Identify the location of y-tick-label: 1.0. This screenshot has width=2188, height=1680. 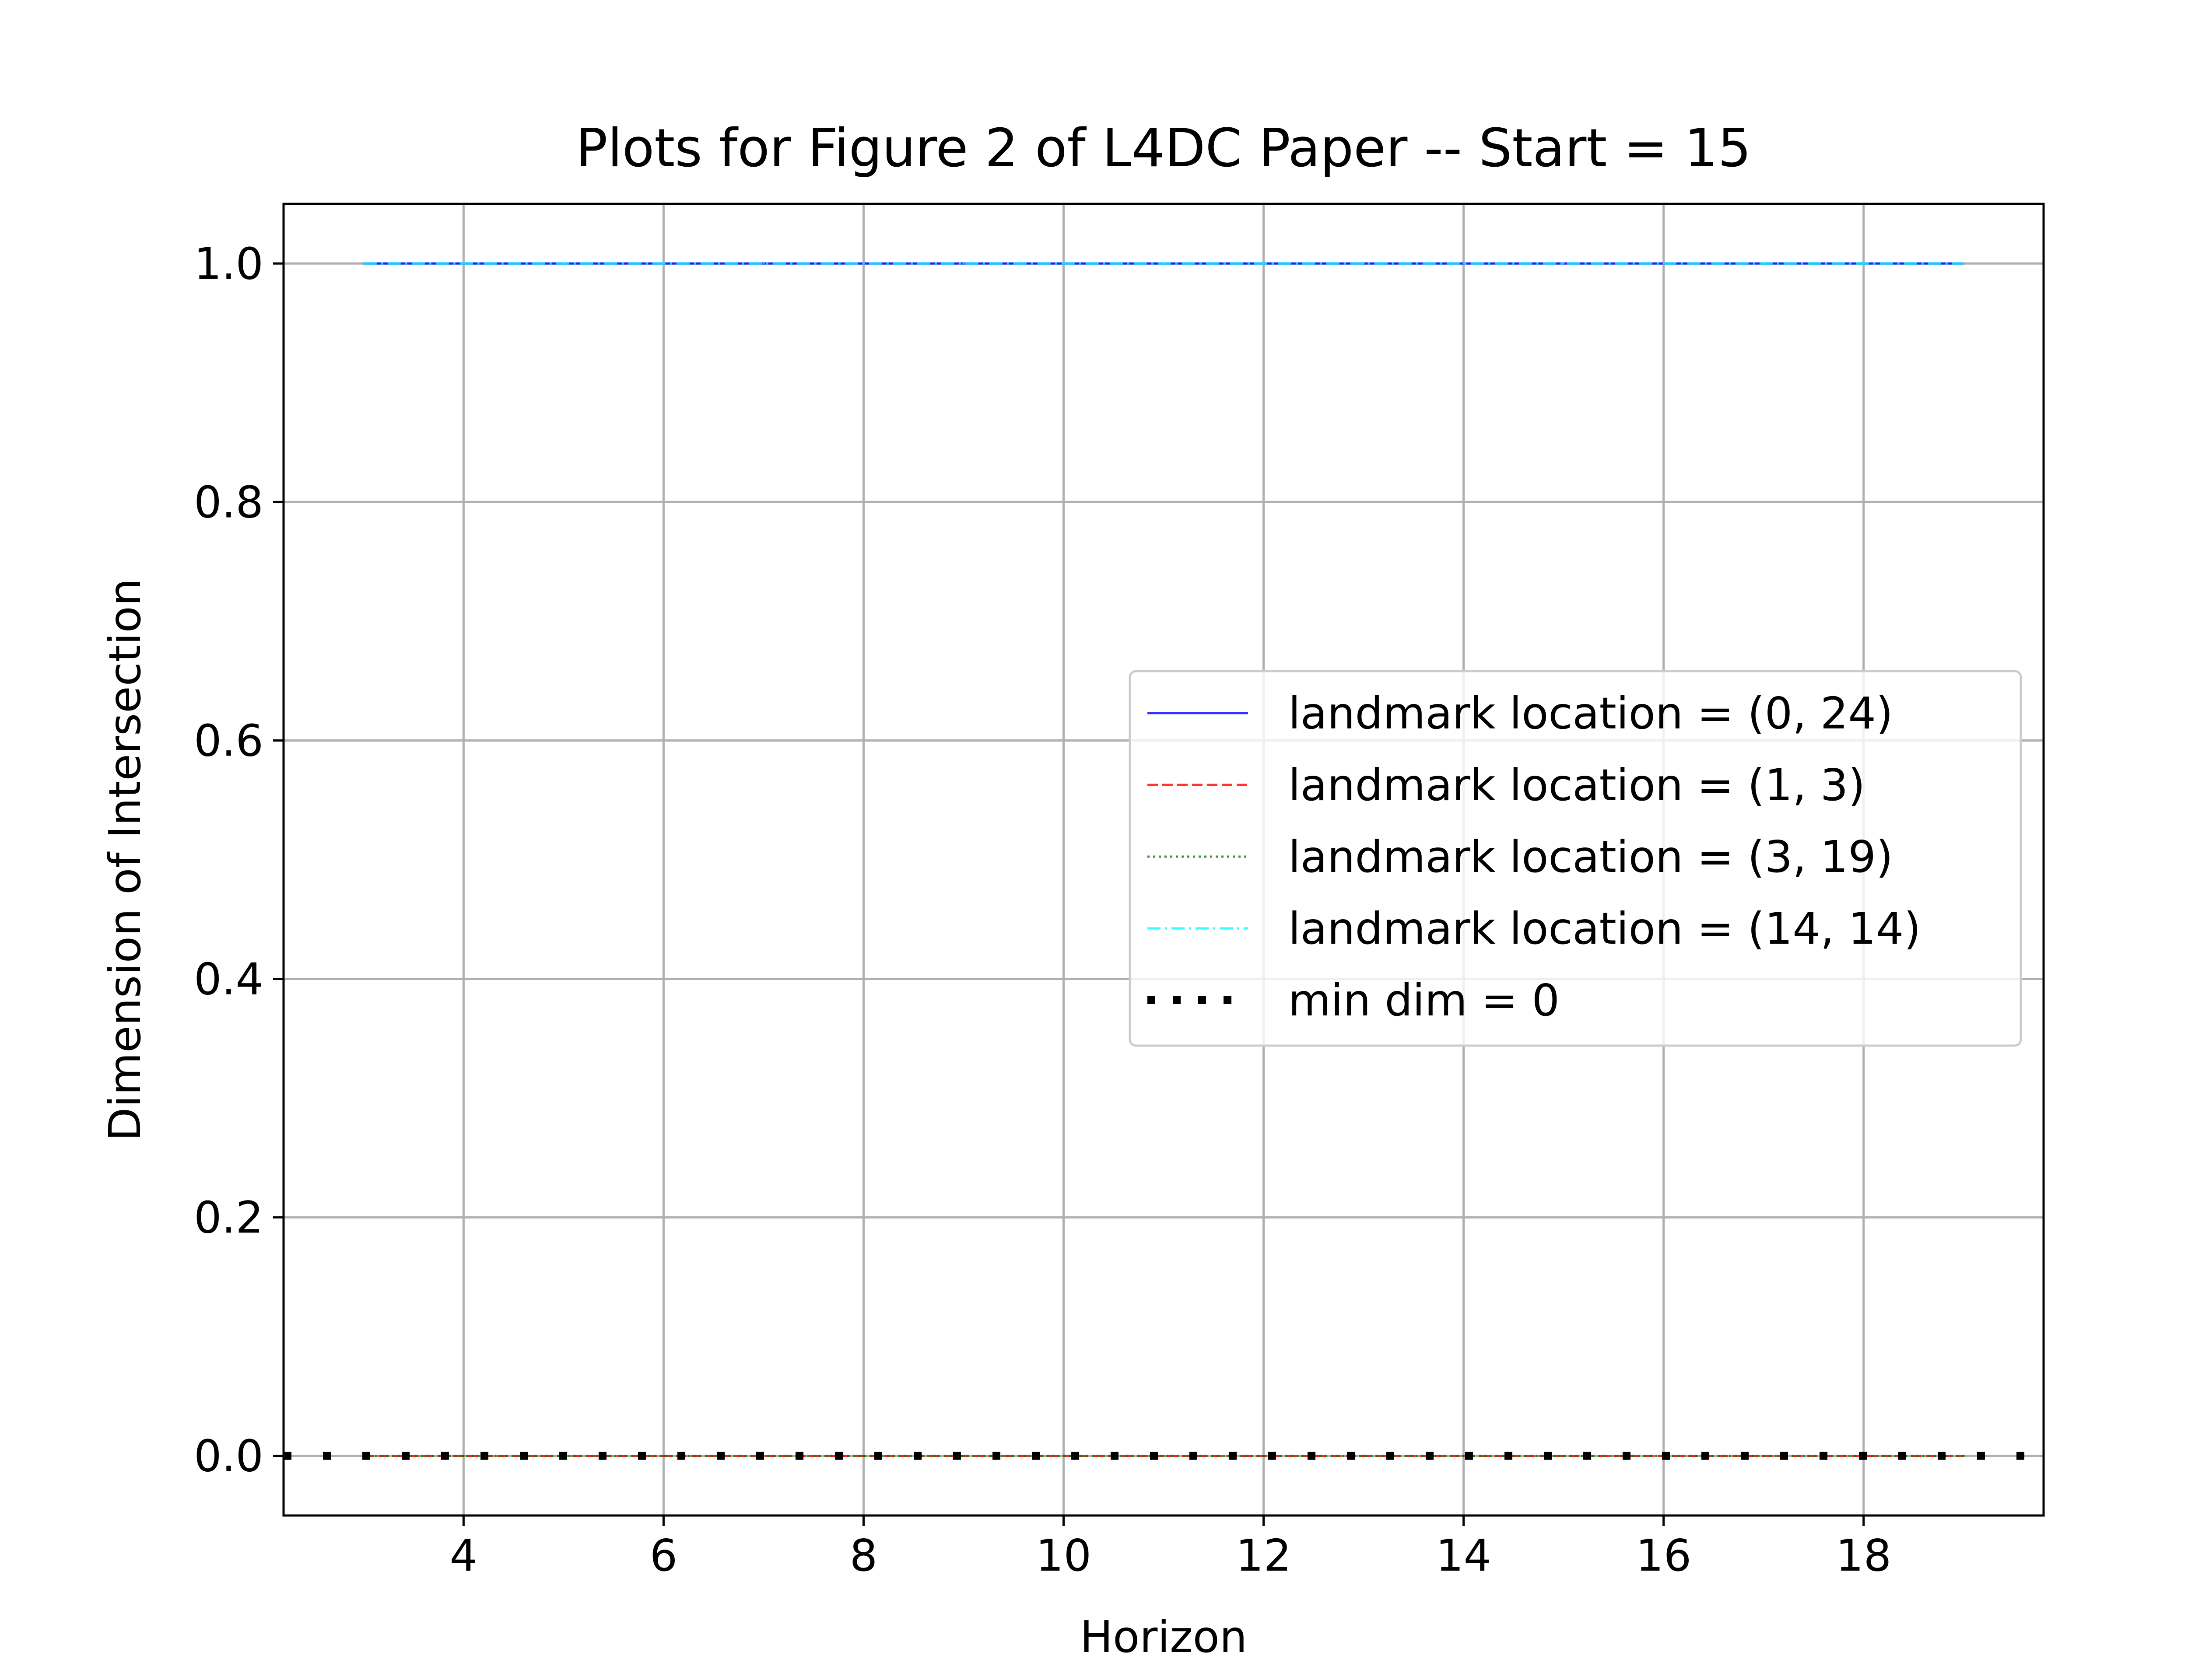
(228, 263).